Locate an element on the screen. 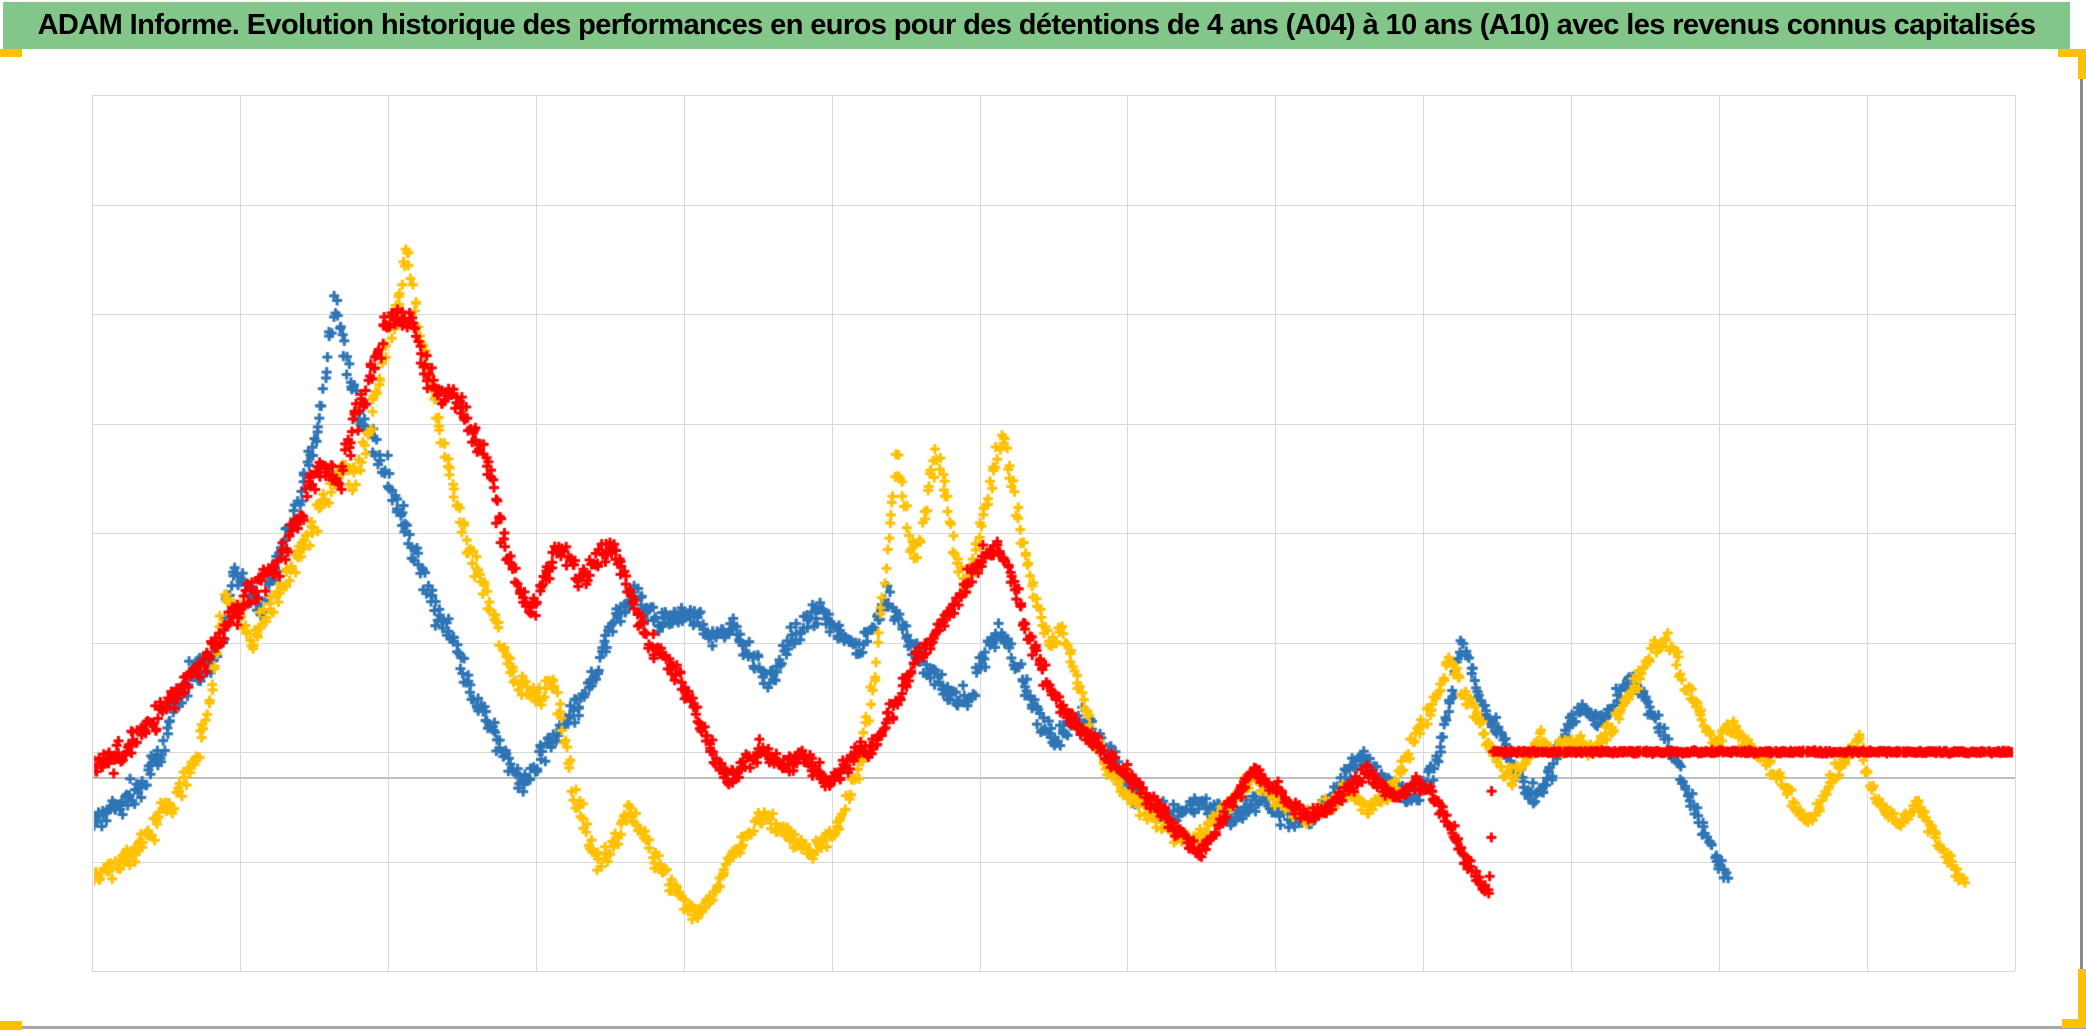 This screenshot has height=1031, width=2086. gold-accent-top-right-v is located at coordinates (2082, 64).